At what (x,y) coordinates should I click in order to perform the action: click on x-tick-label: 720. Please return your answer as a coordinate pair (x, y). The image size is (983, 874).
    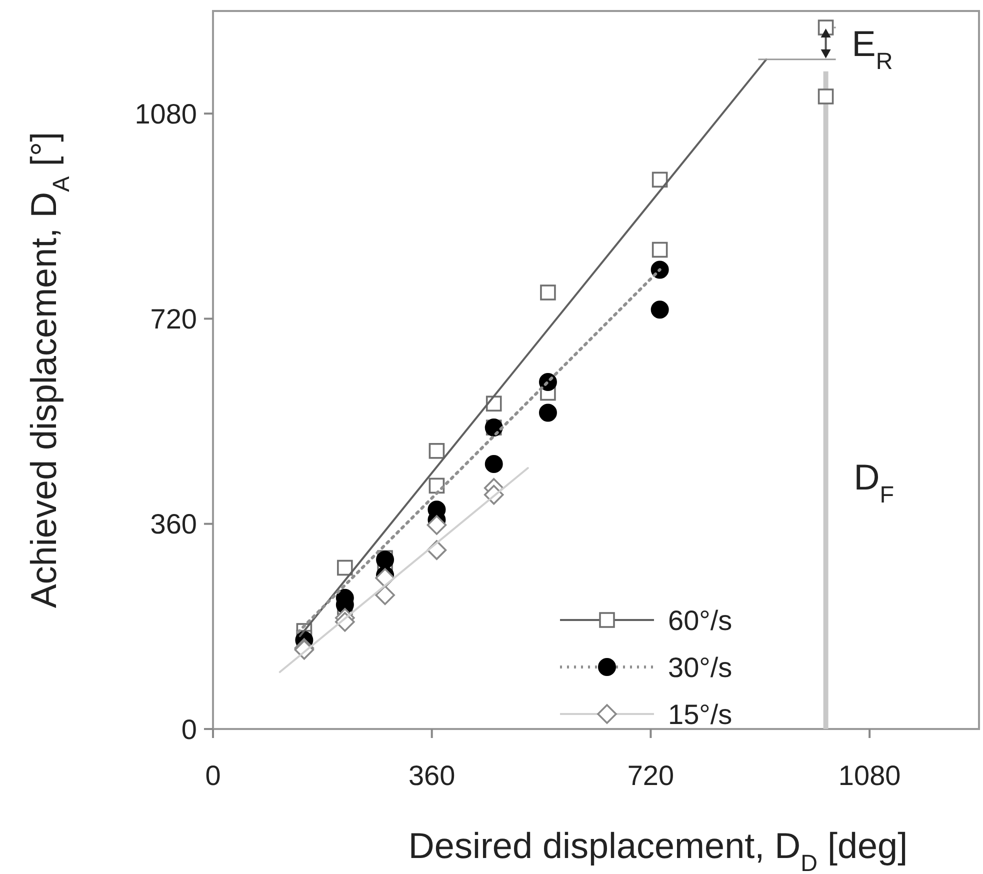
    Looking at the image, I should click on (650, 775).